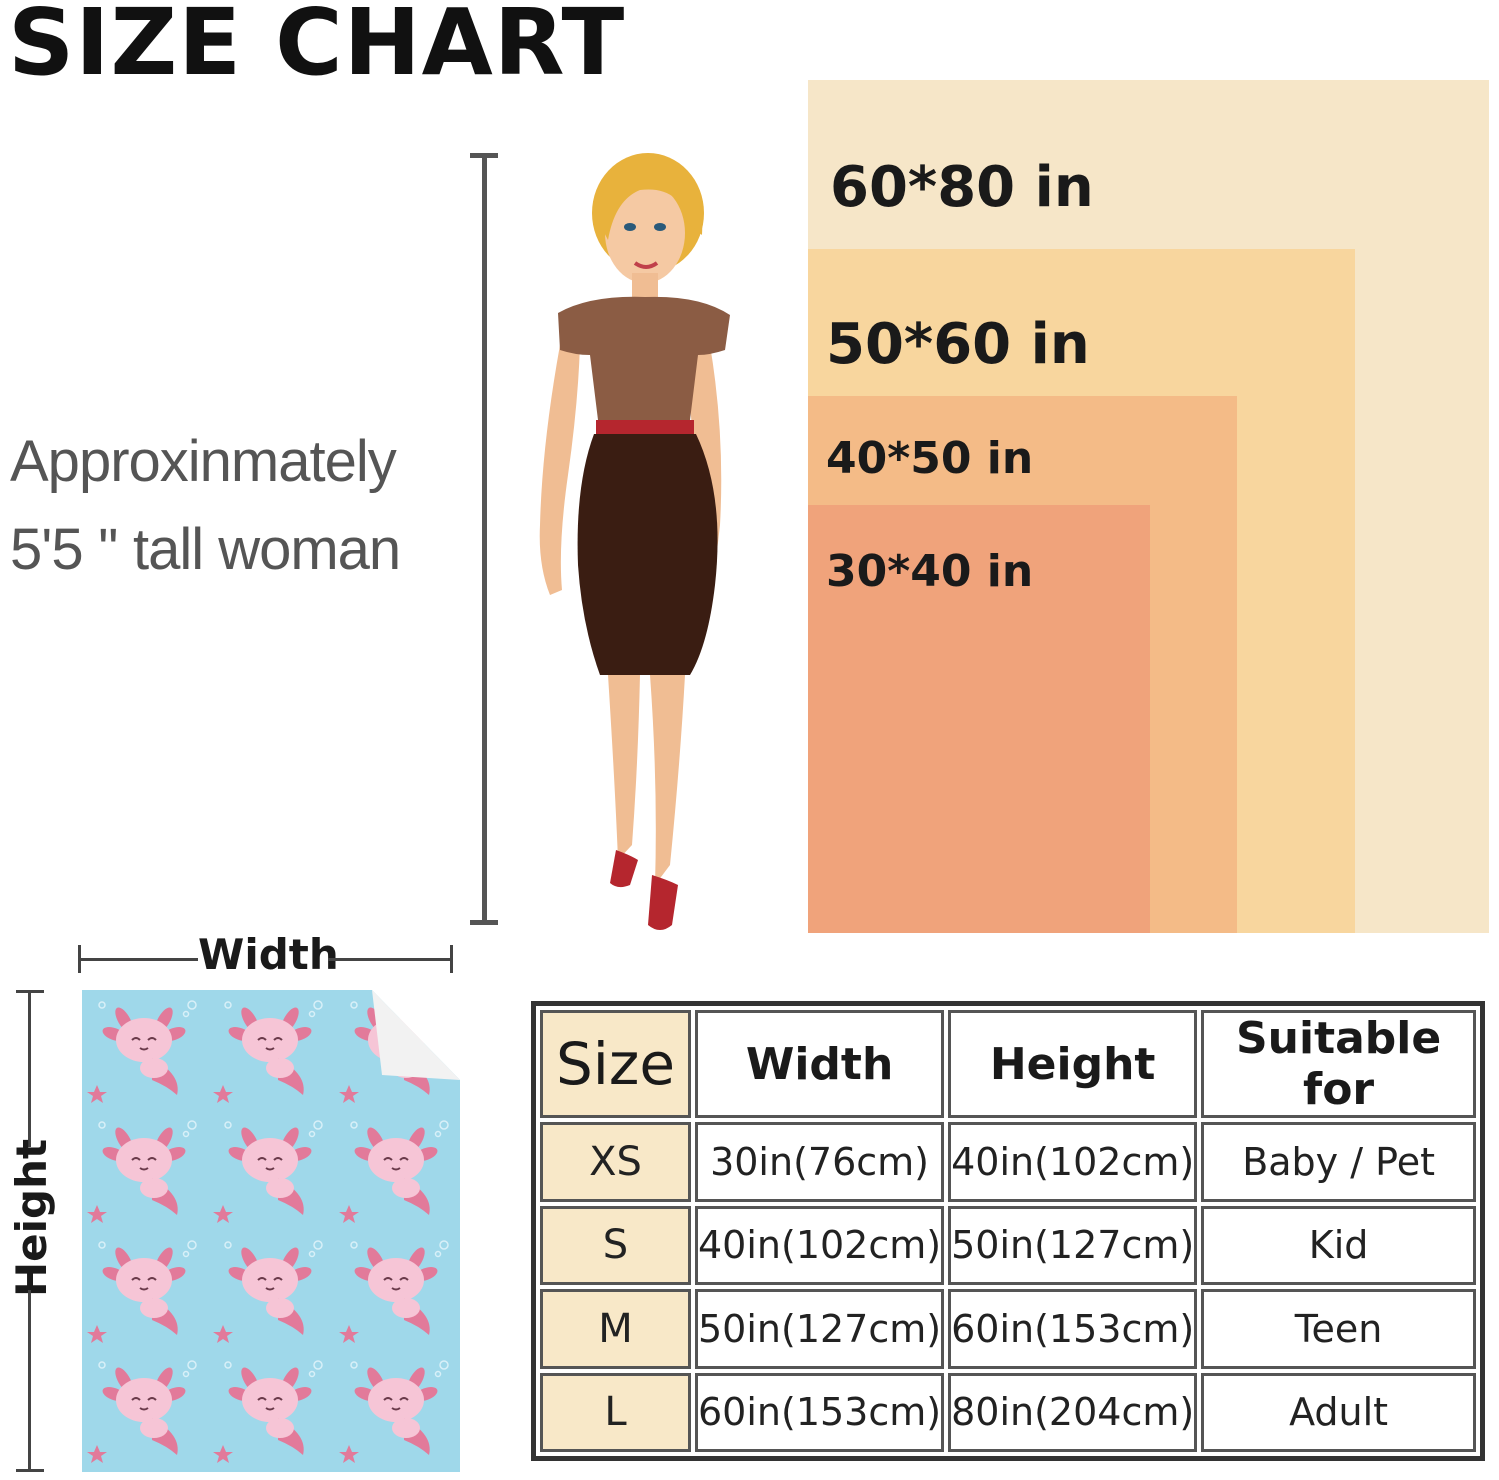 The height and width of the screenshot is (1480, 1499). Describe the element at coordinates (820, 1412) in the screenshot. I see `row-width: 60in(153cm)` at that location.